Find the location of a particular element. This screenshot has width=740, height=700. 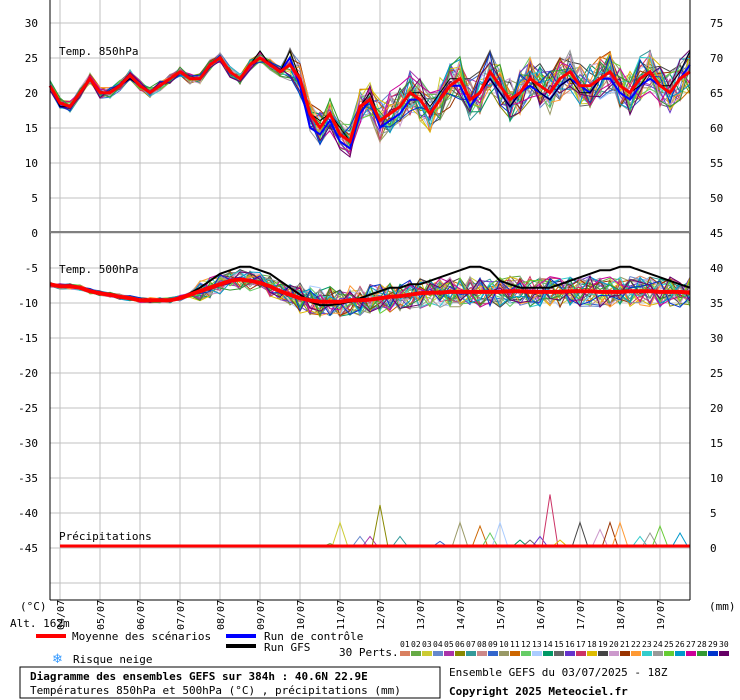

right-tick-label: 35 is located at coordinates (716, 303).